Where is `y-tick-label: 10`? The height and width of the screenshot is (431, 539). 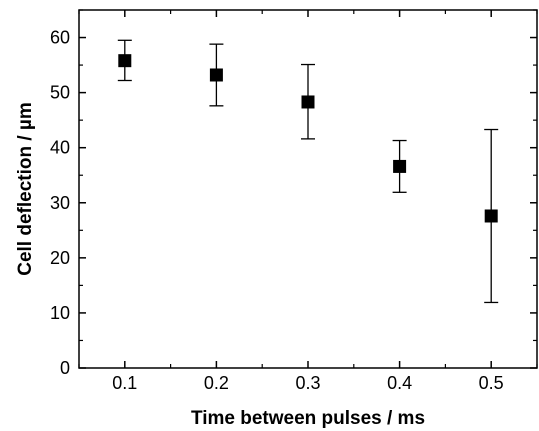 y-tick-label: 10 is located at coordinates (60, 313).